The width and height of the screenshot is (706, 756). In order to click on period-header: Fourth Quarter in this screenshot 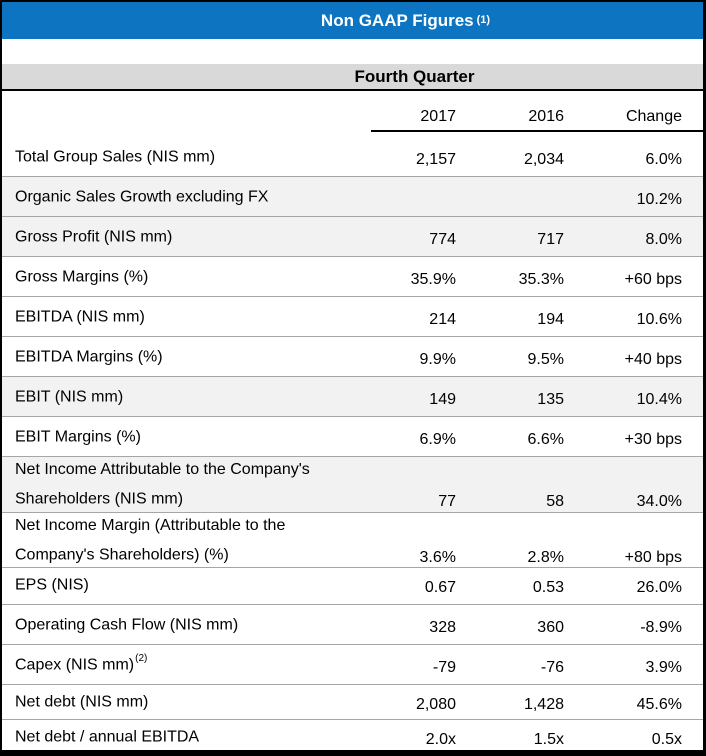, I will do `click(414, 76)`.